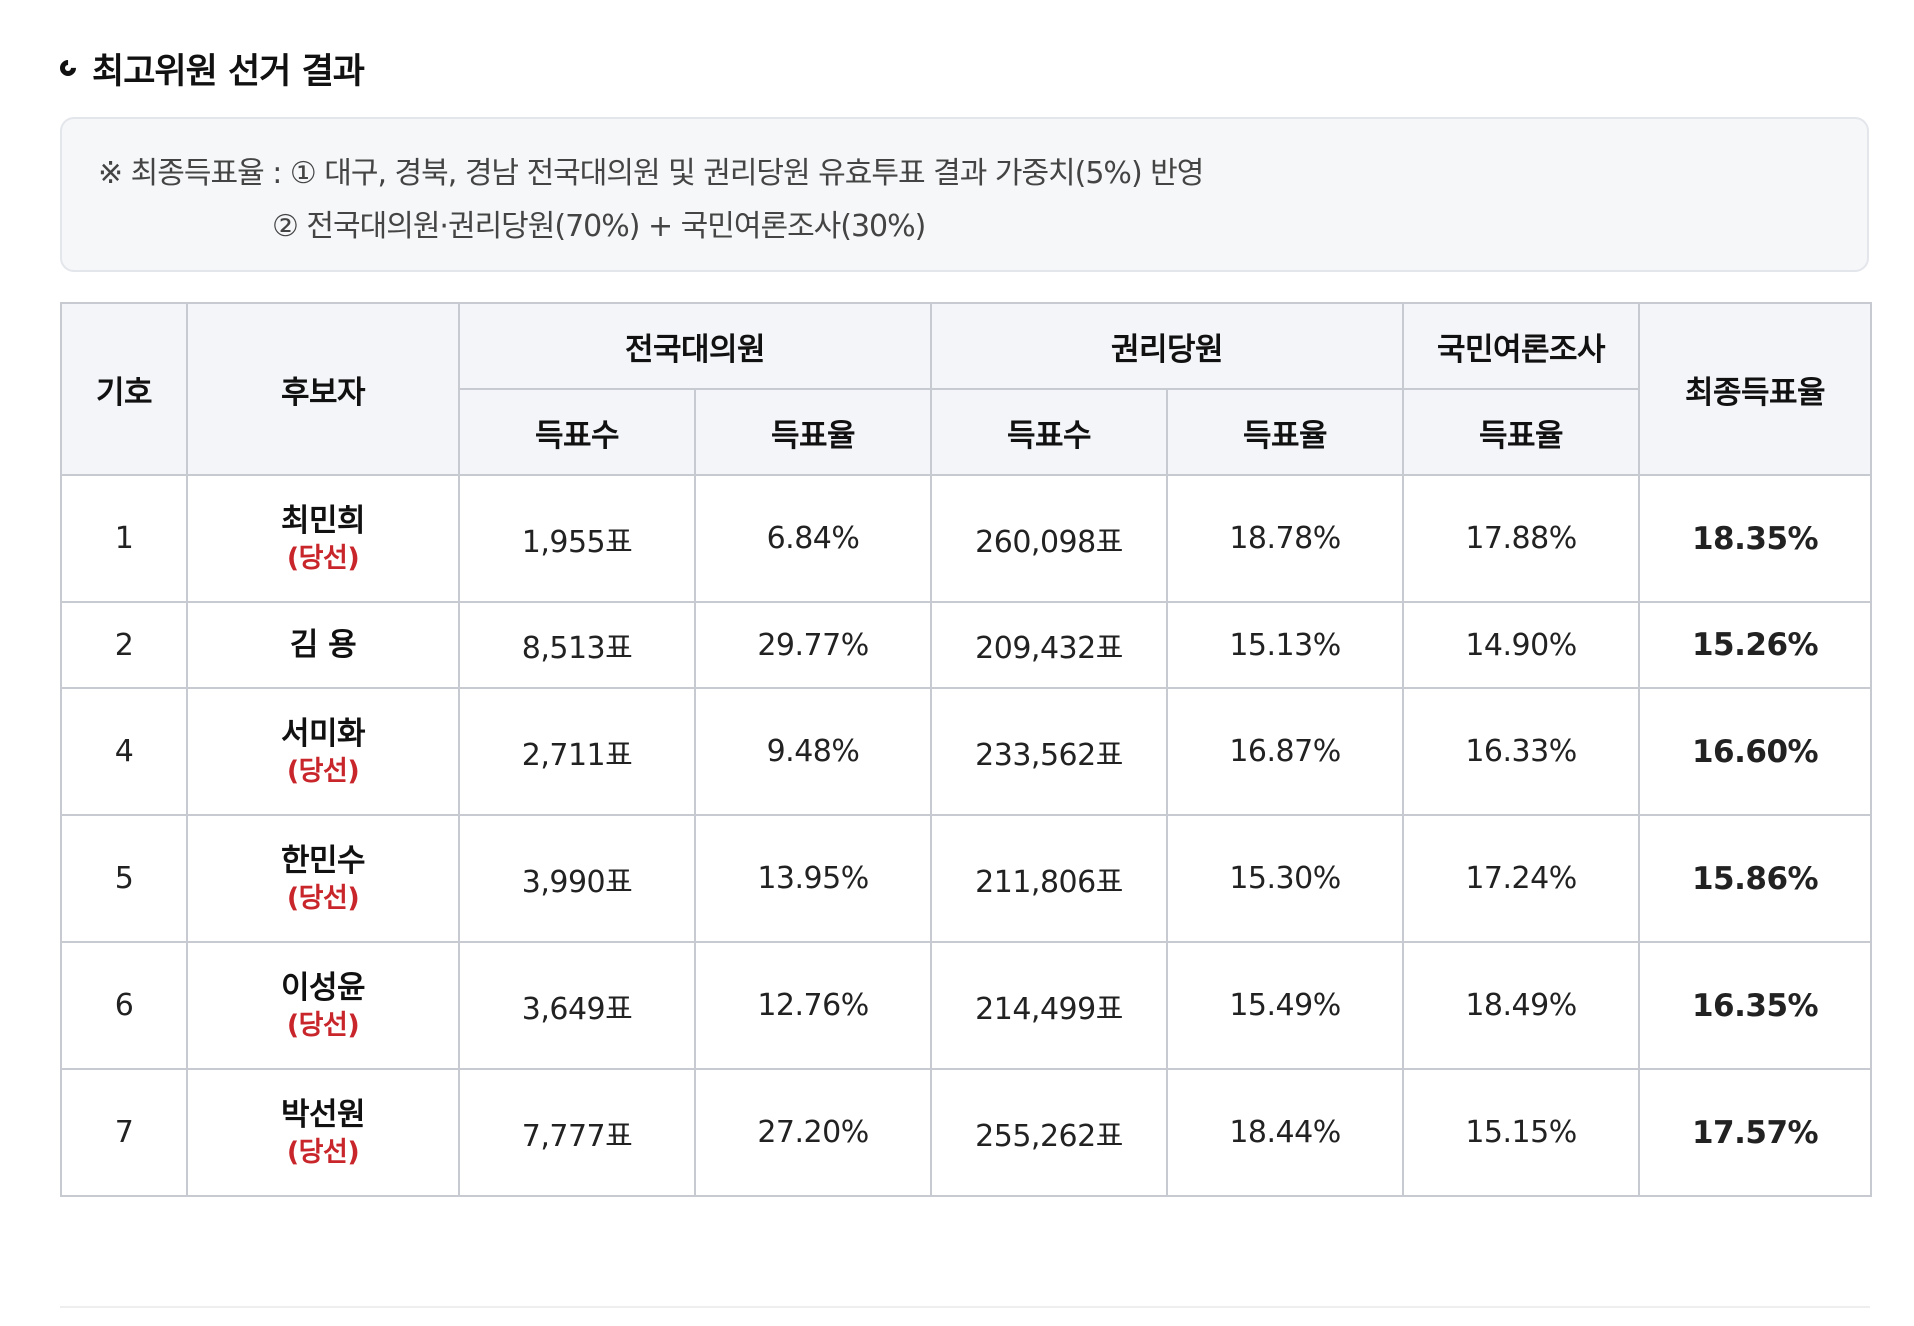 The image size is (1914, 1326). Describe the element at coordinates (1521, 1005) in the screenshot. I see `cell-poll-rate: 18.49%` at that location.